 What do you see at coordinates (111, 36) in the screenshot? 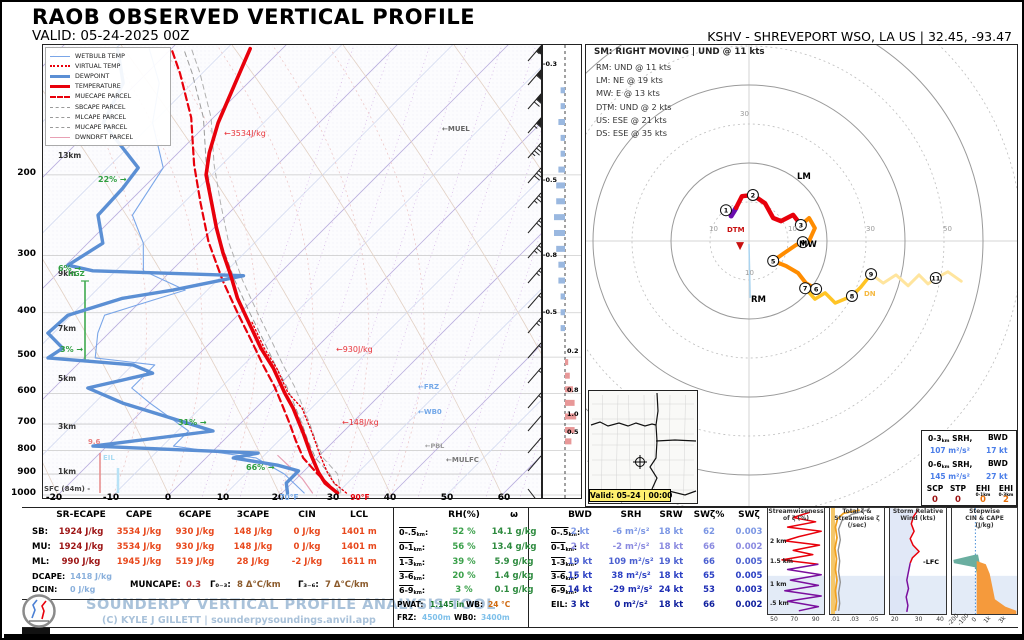
I see `valid-time: VALID: 05-24-2025 00Z` at bounding box center [111, 36].